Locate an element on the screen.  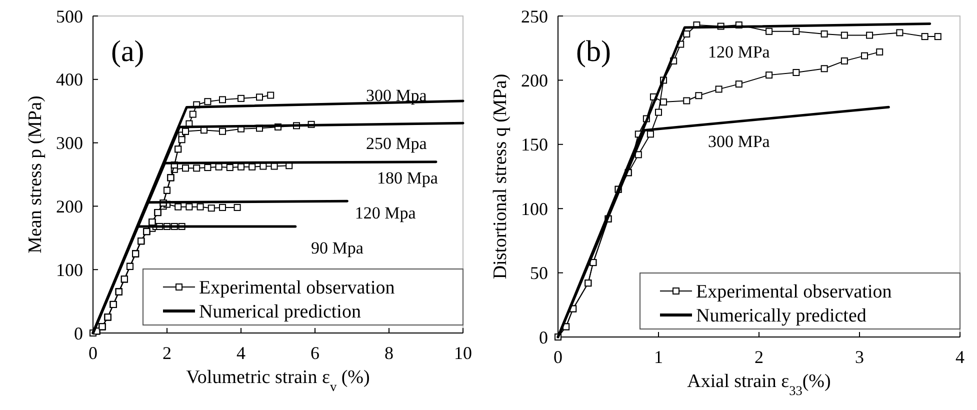
y-tick-label: 400 is located at coordinates (69, 80).